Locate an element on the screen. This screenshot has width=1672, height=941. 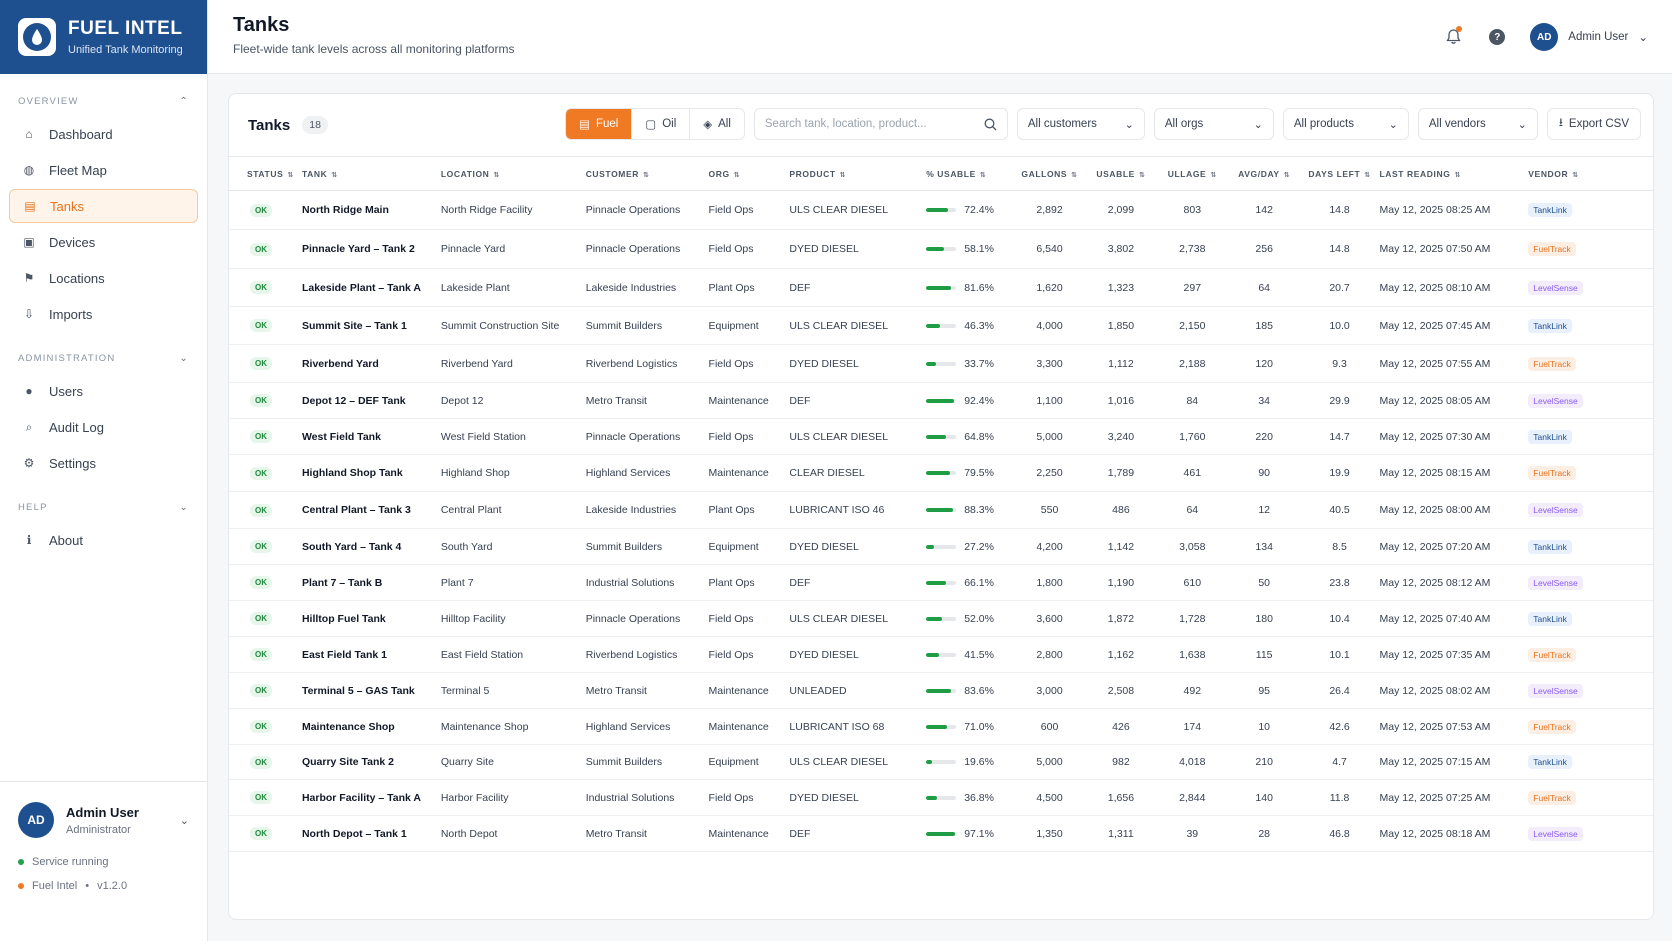
column-header-label: LOCATION is located at coordinates (465, 173).